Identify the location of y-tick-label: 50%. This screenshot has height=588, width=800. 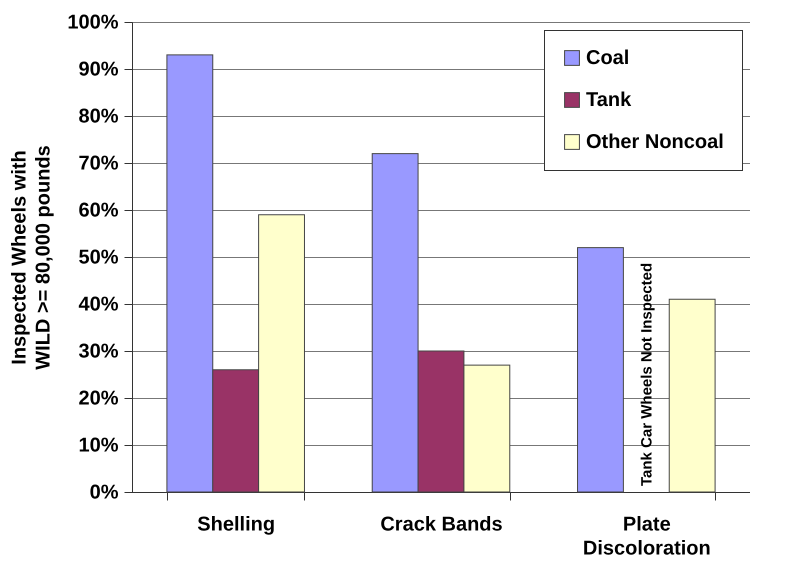
(98, 257).